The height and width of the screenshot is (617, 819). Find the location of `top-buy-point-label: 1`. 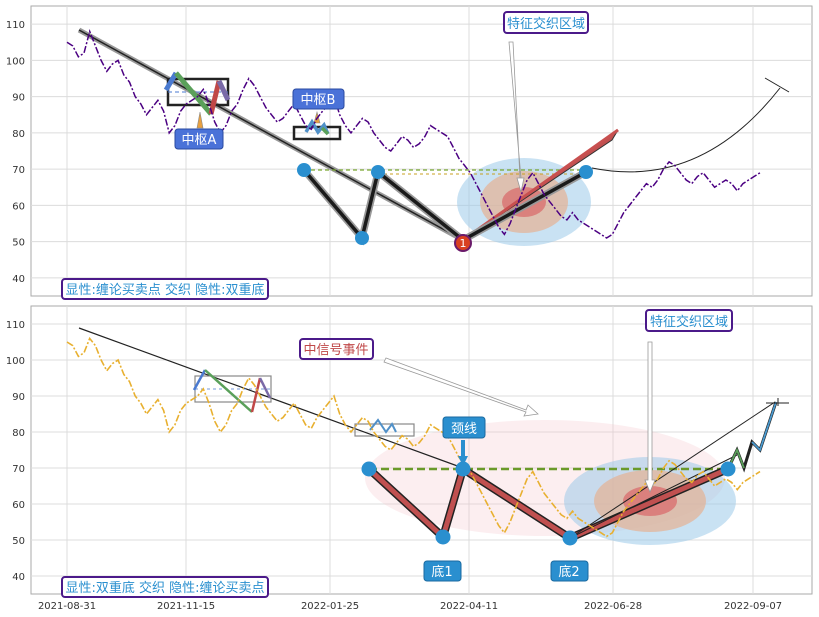

top-buy-point-label: 1 is located at coordinates (463, 243).